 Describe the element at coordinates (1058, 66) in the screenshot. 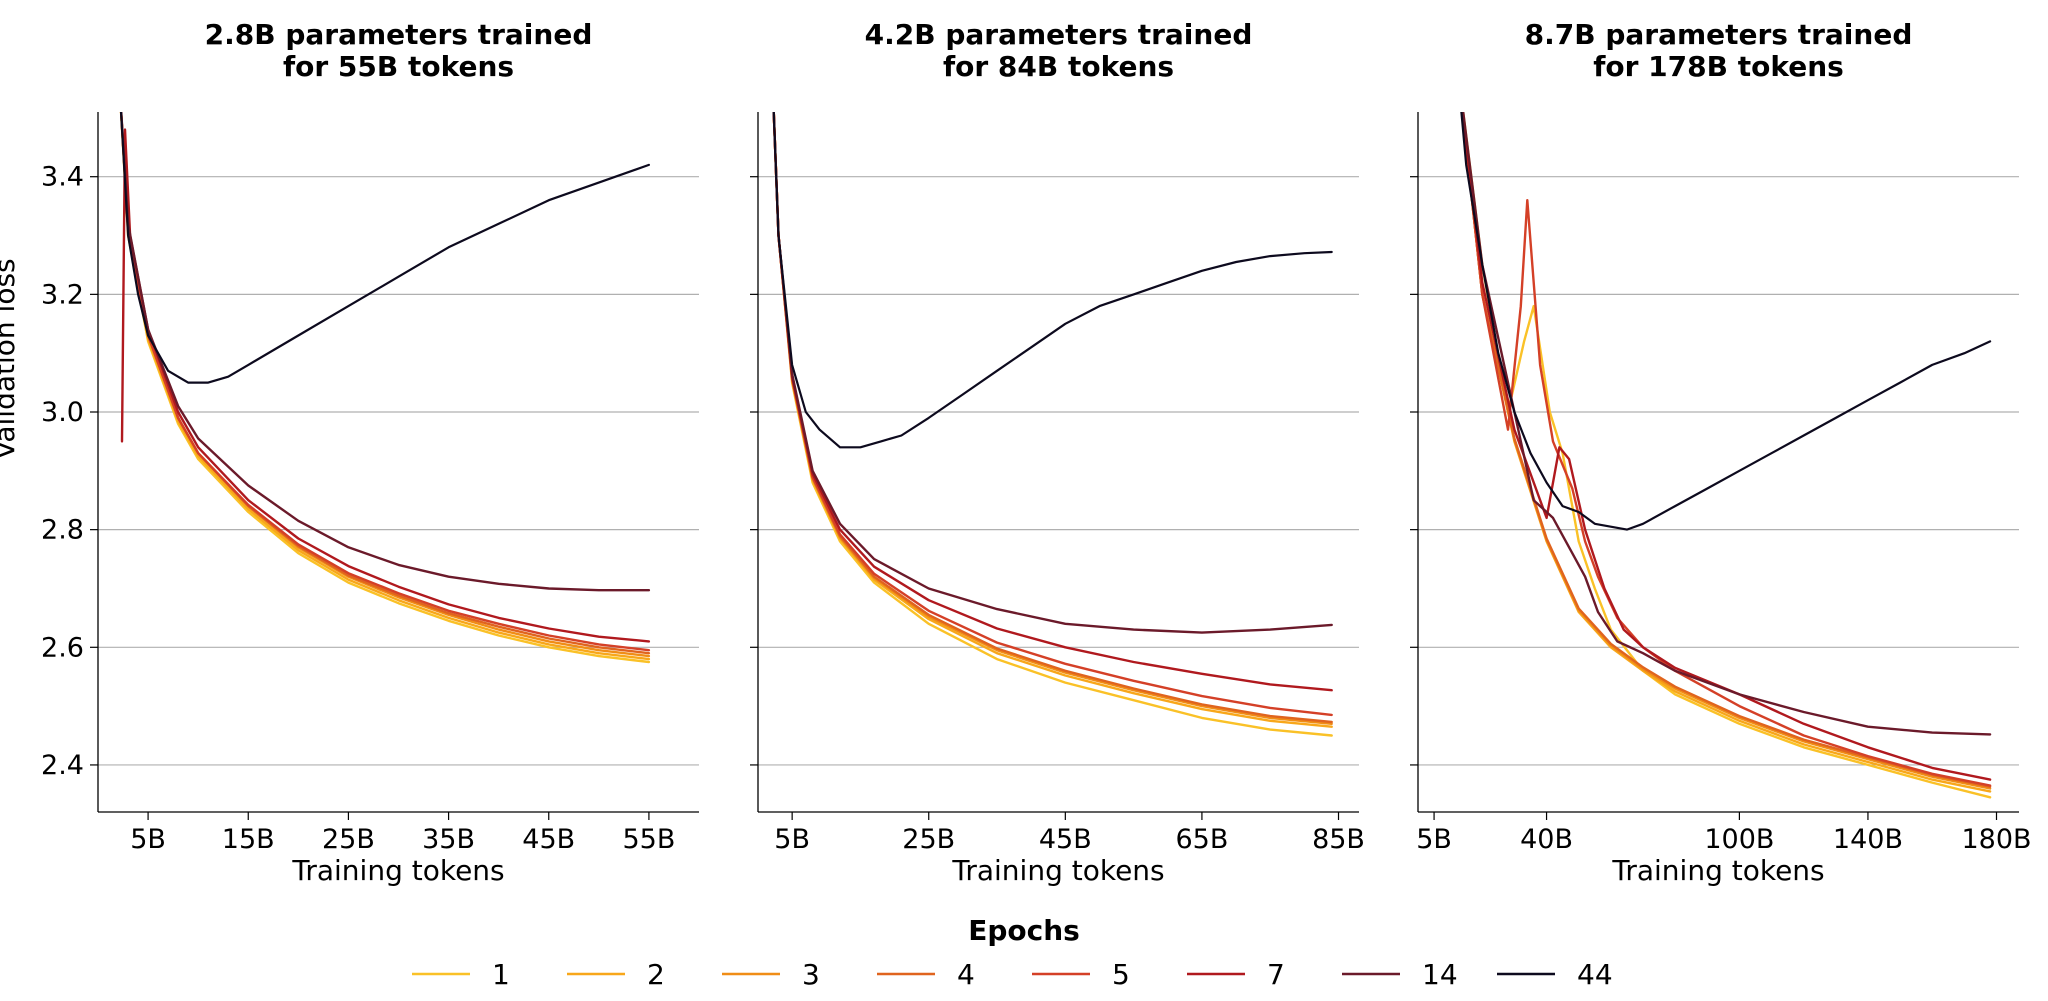

I see `panel-title-line2: for 84B tokens` at that location.